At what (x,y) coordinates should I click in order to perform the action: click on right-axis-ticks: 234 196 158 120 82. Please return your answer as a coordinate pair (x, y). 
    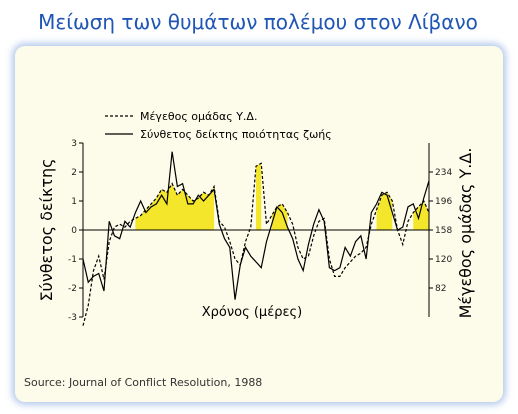
    Looking at the image, I should click on (440, 231).